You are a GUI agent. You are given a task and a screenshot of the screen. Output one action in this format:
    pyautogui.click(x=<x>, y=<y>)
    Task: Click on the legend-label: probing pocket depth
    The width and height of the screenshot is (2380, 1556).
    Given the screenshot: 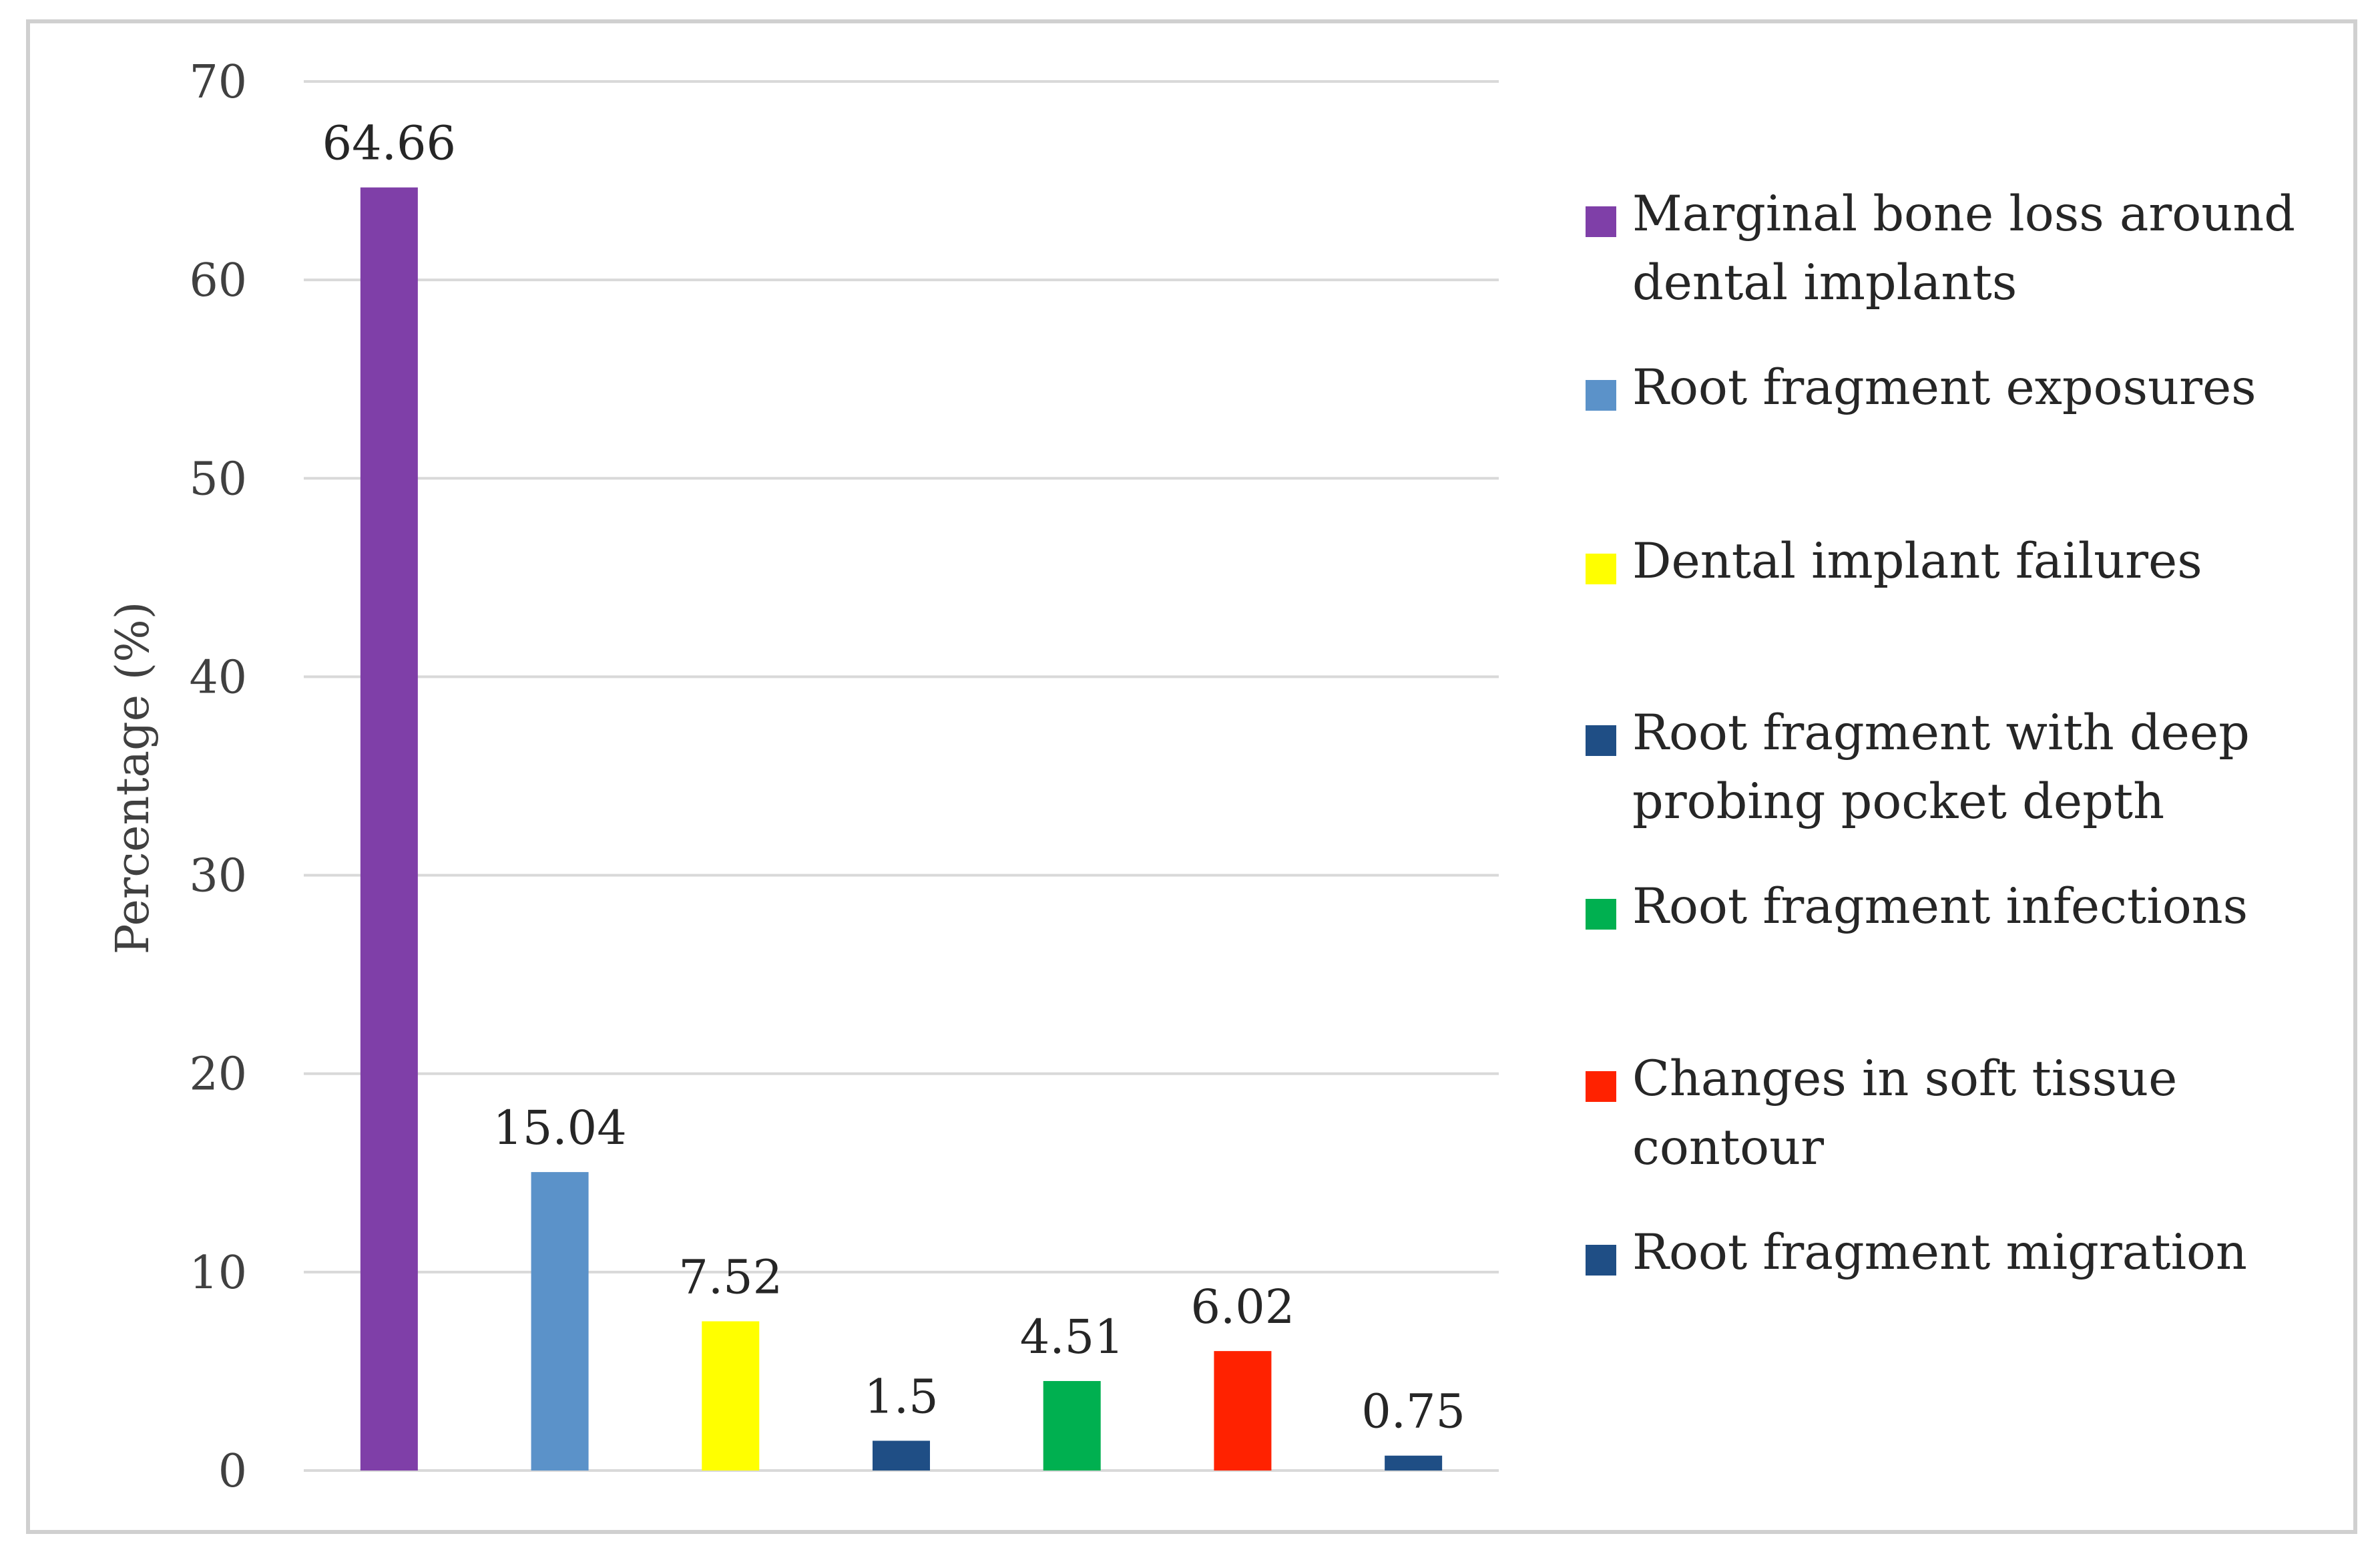 What is the action you would take?
    pyautogui.click(x=1898, y=801)
    